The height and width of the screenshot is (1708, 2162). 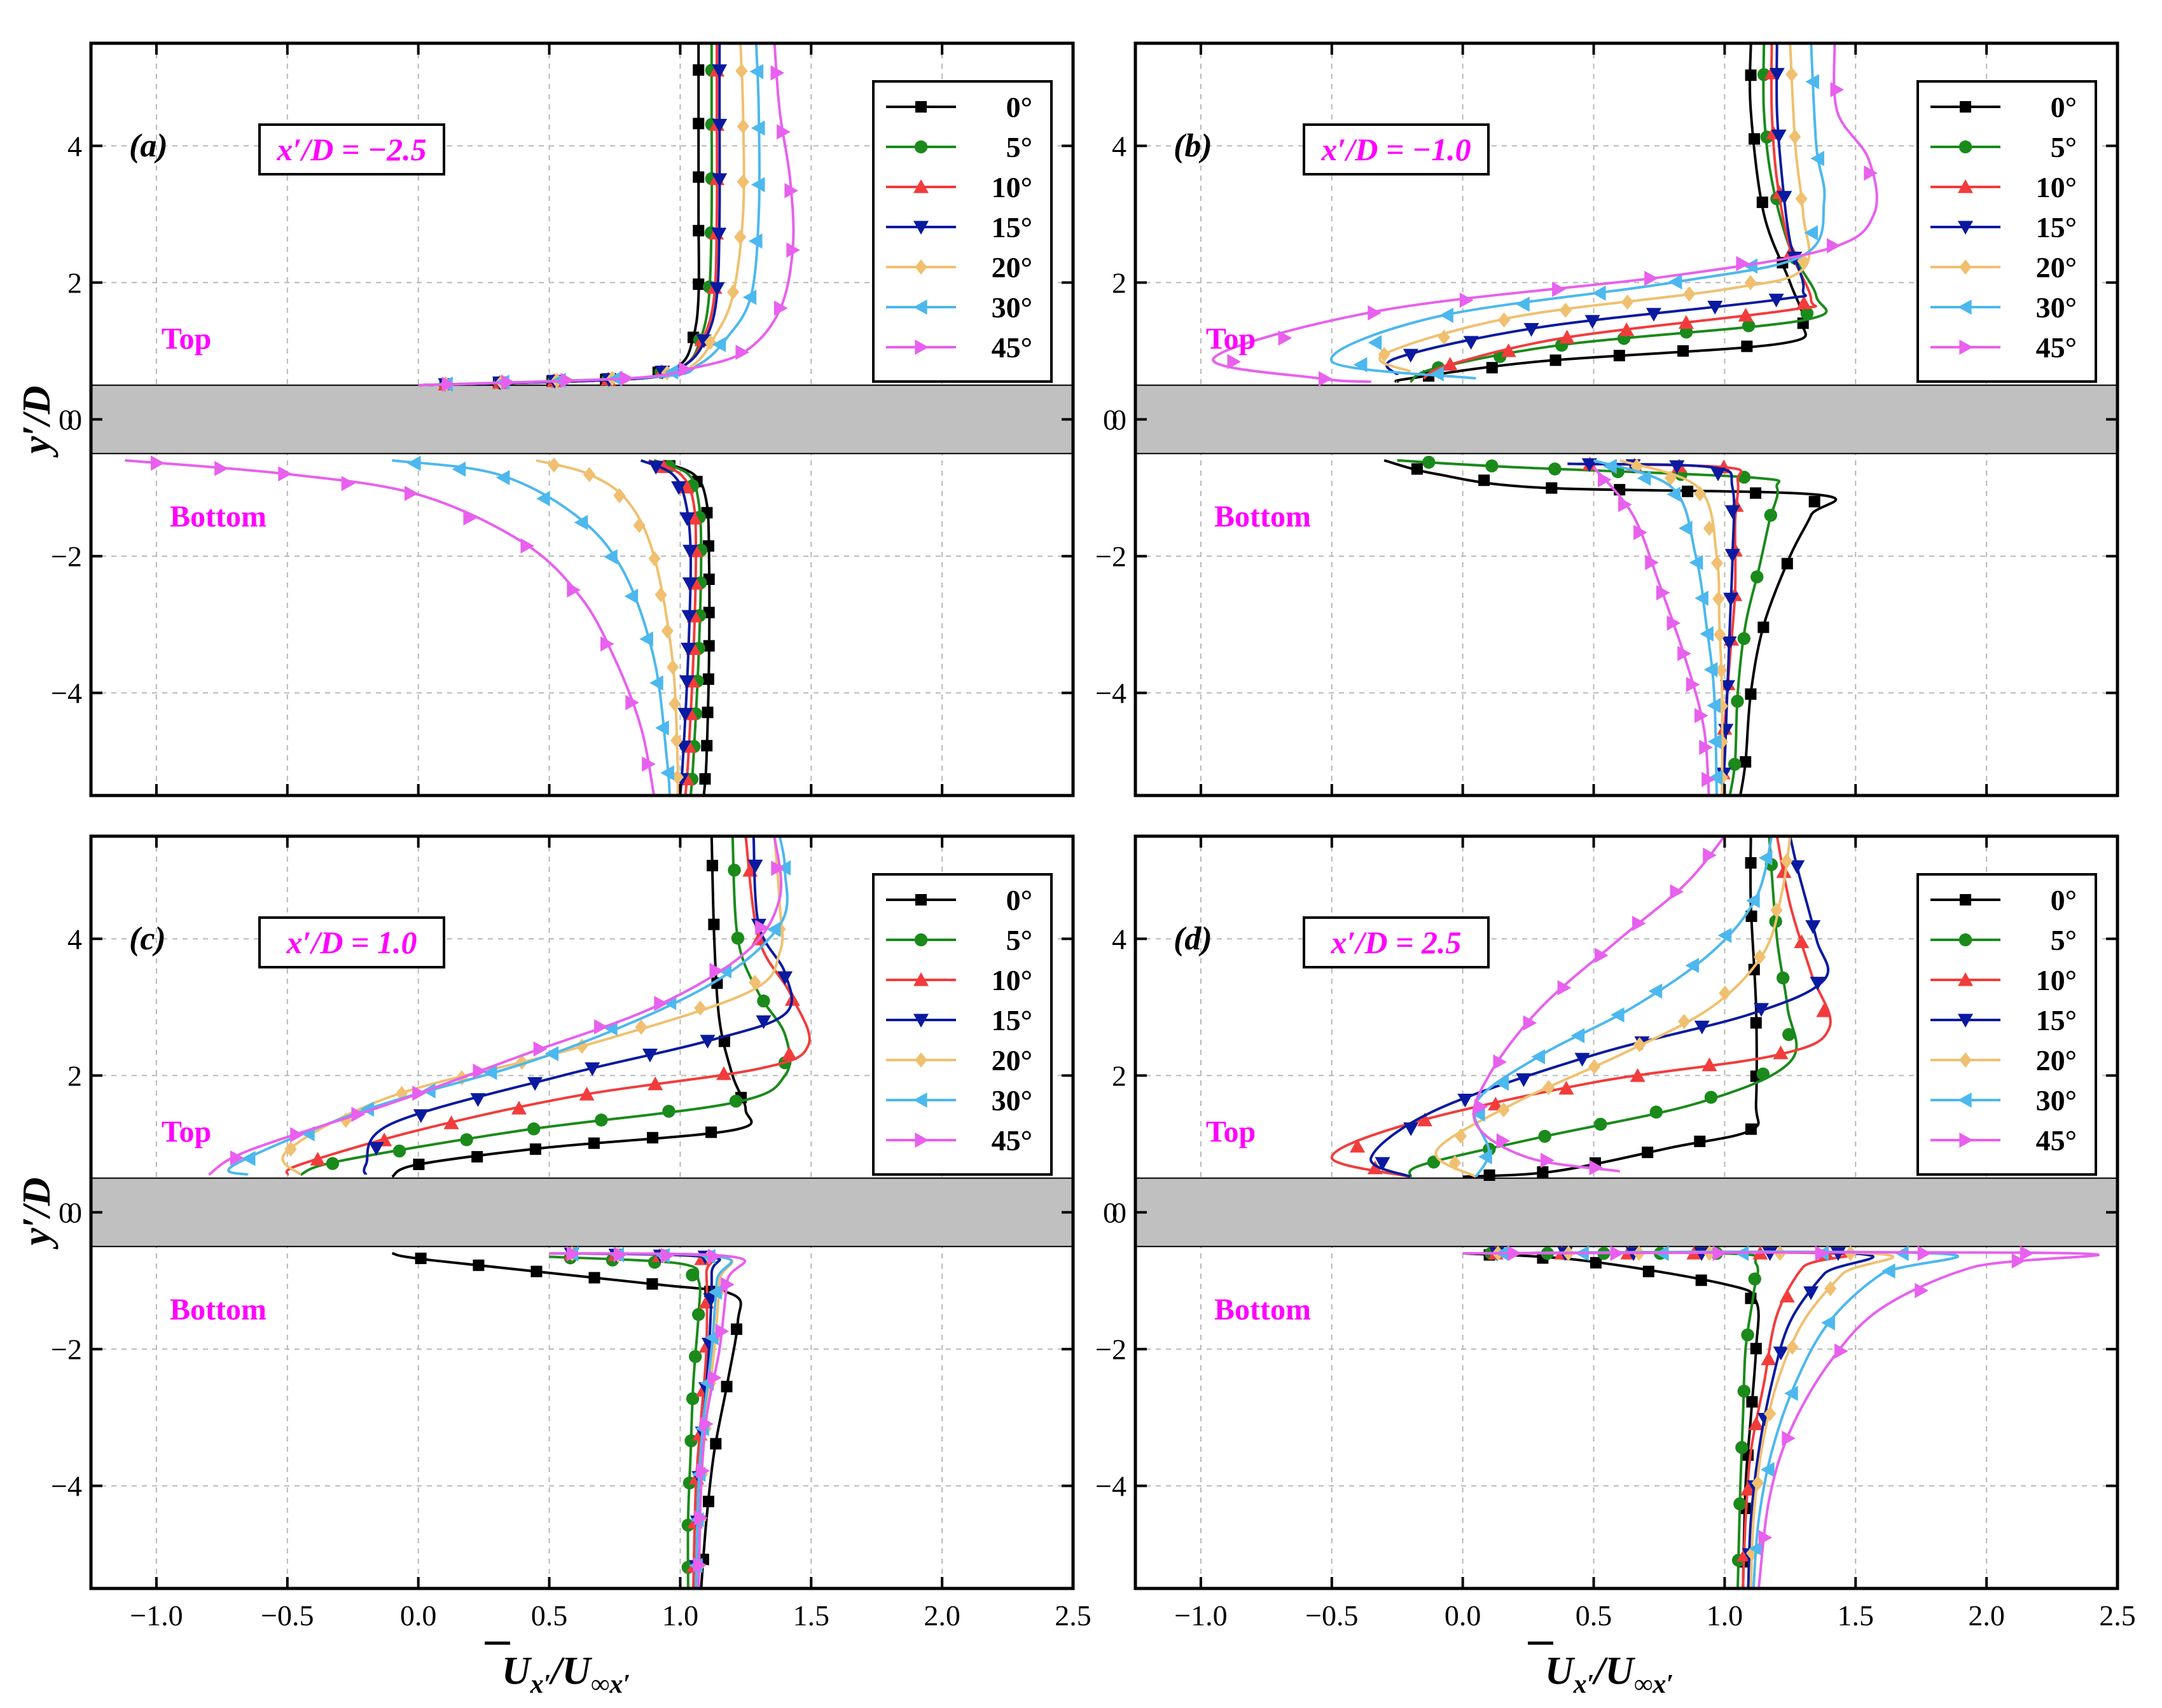 I want to click on x-axis-title-part: U, so click(x=1560, y=1671).